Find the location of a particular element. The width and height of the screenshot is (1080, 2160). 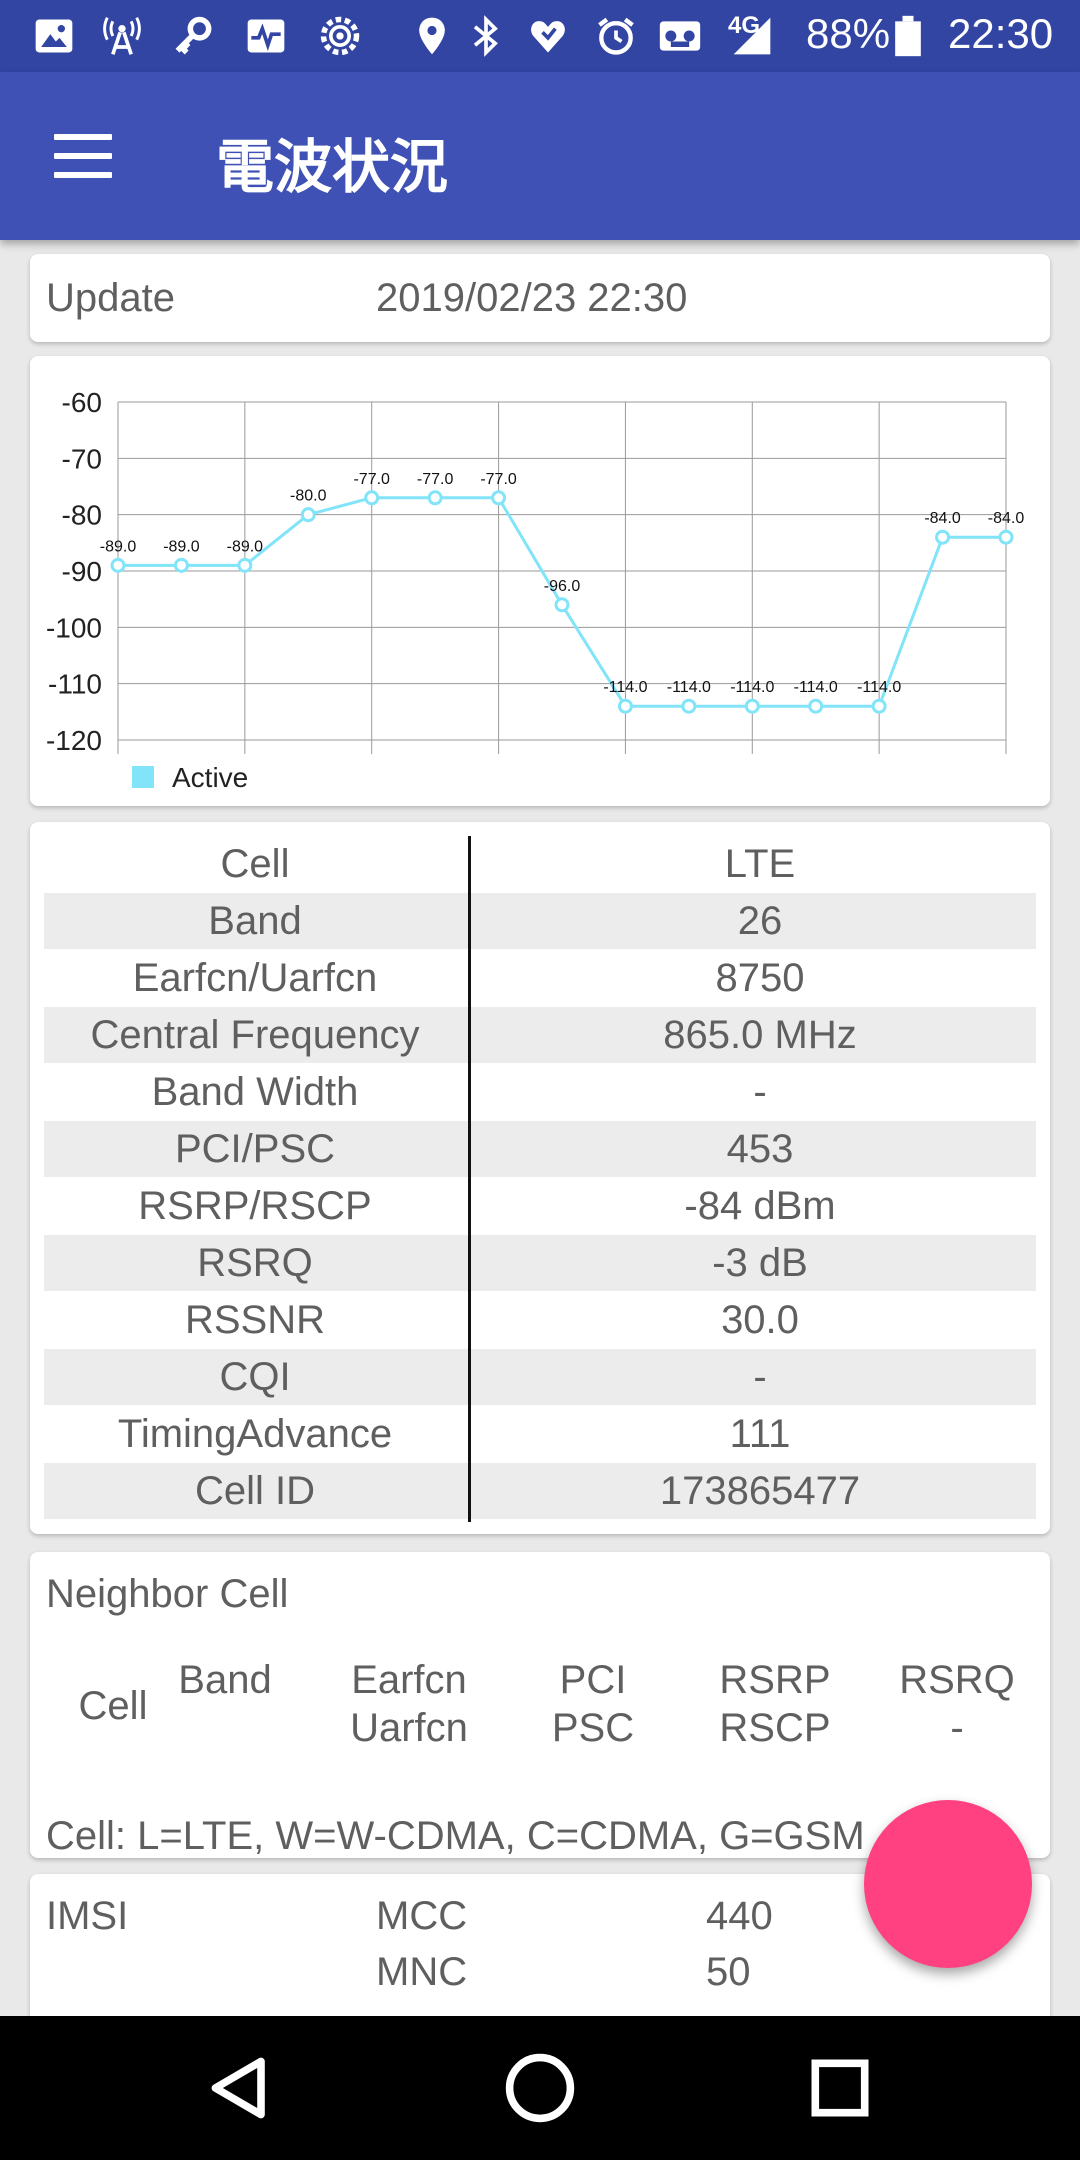

update-label: Update is located at coordinates (110, 298).